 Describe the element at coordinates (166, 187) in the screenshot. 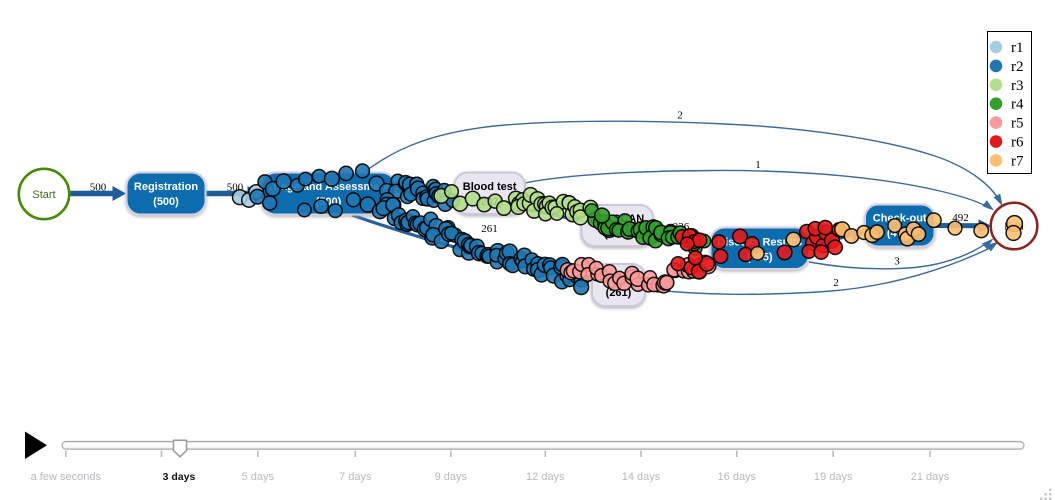

I see `svg-text: Registration` at that location.